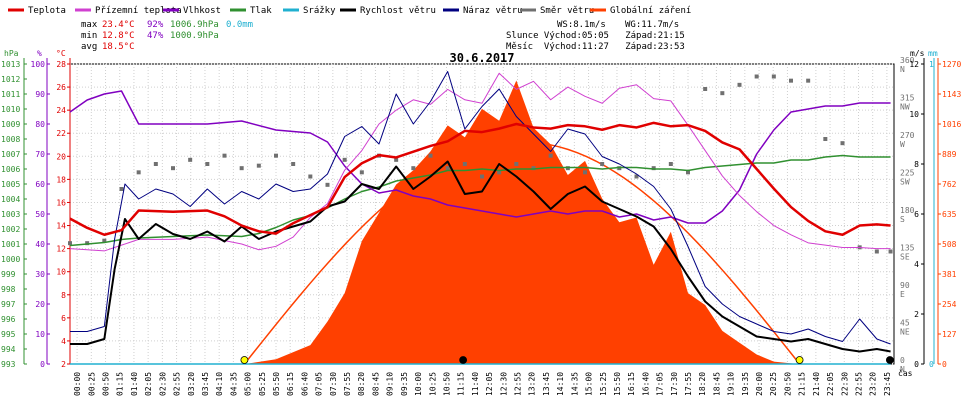 Image resolution: width=966 pixels, height=404 pixels. What do you see at coordinates (10, 79) in the screenshot?
I see `pressure-tick-label: 1012` at bounding box center [10, 79].